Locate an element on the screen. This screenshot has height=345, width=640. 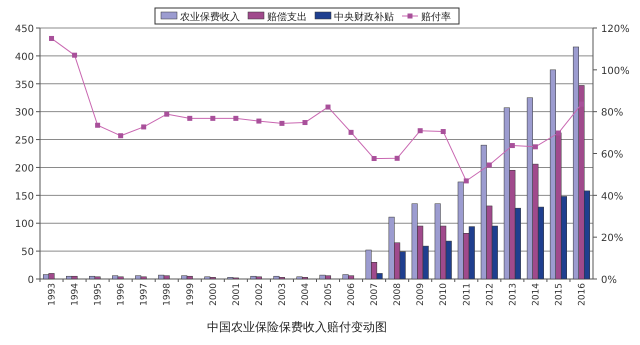
x-tick-label: 2016 is located at coordinates (582, 294).